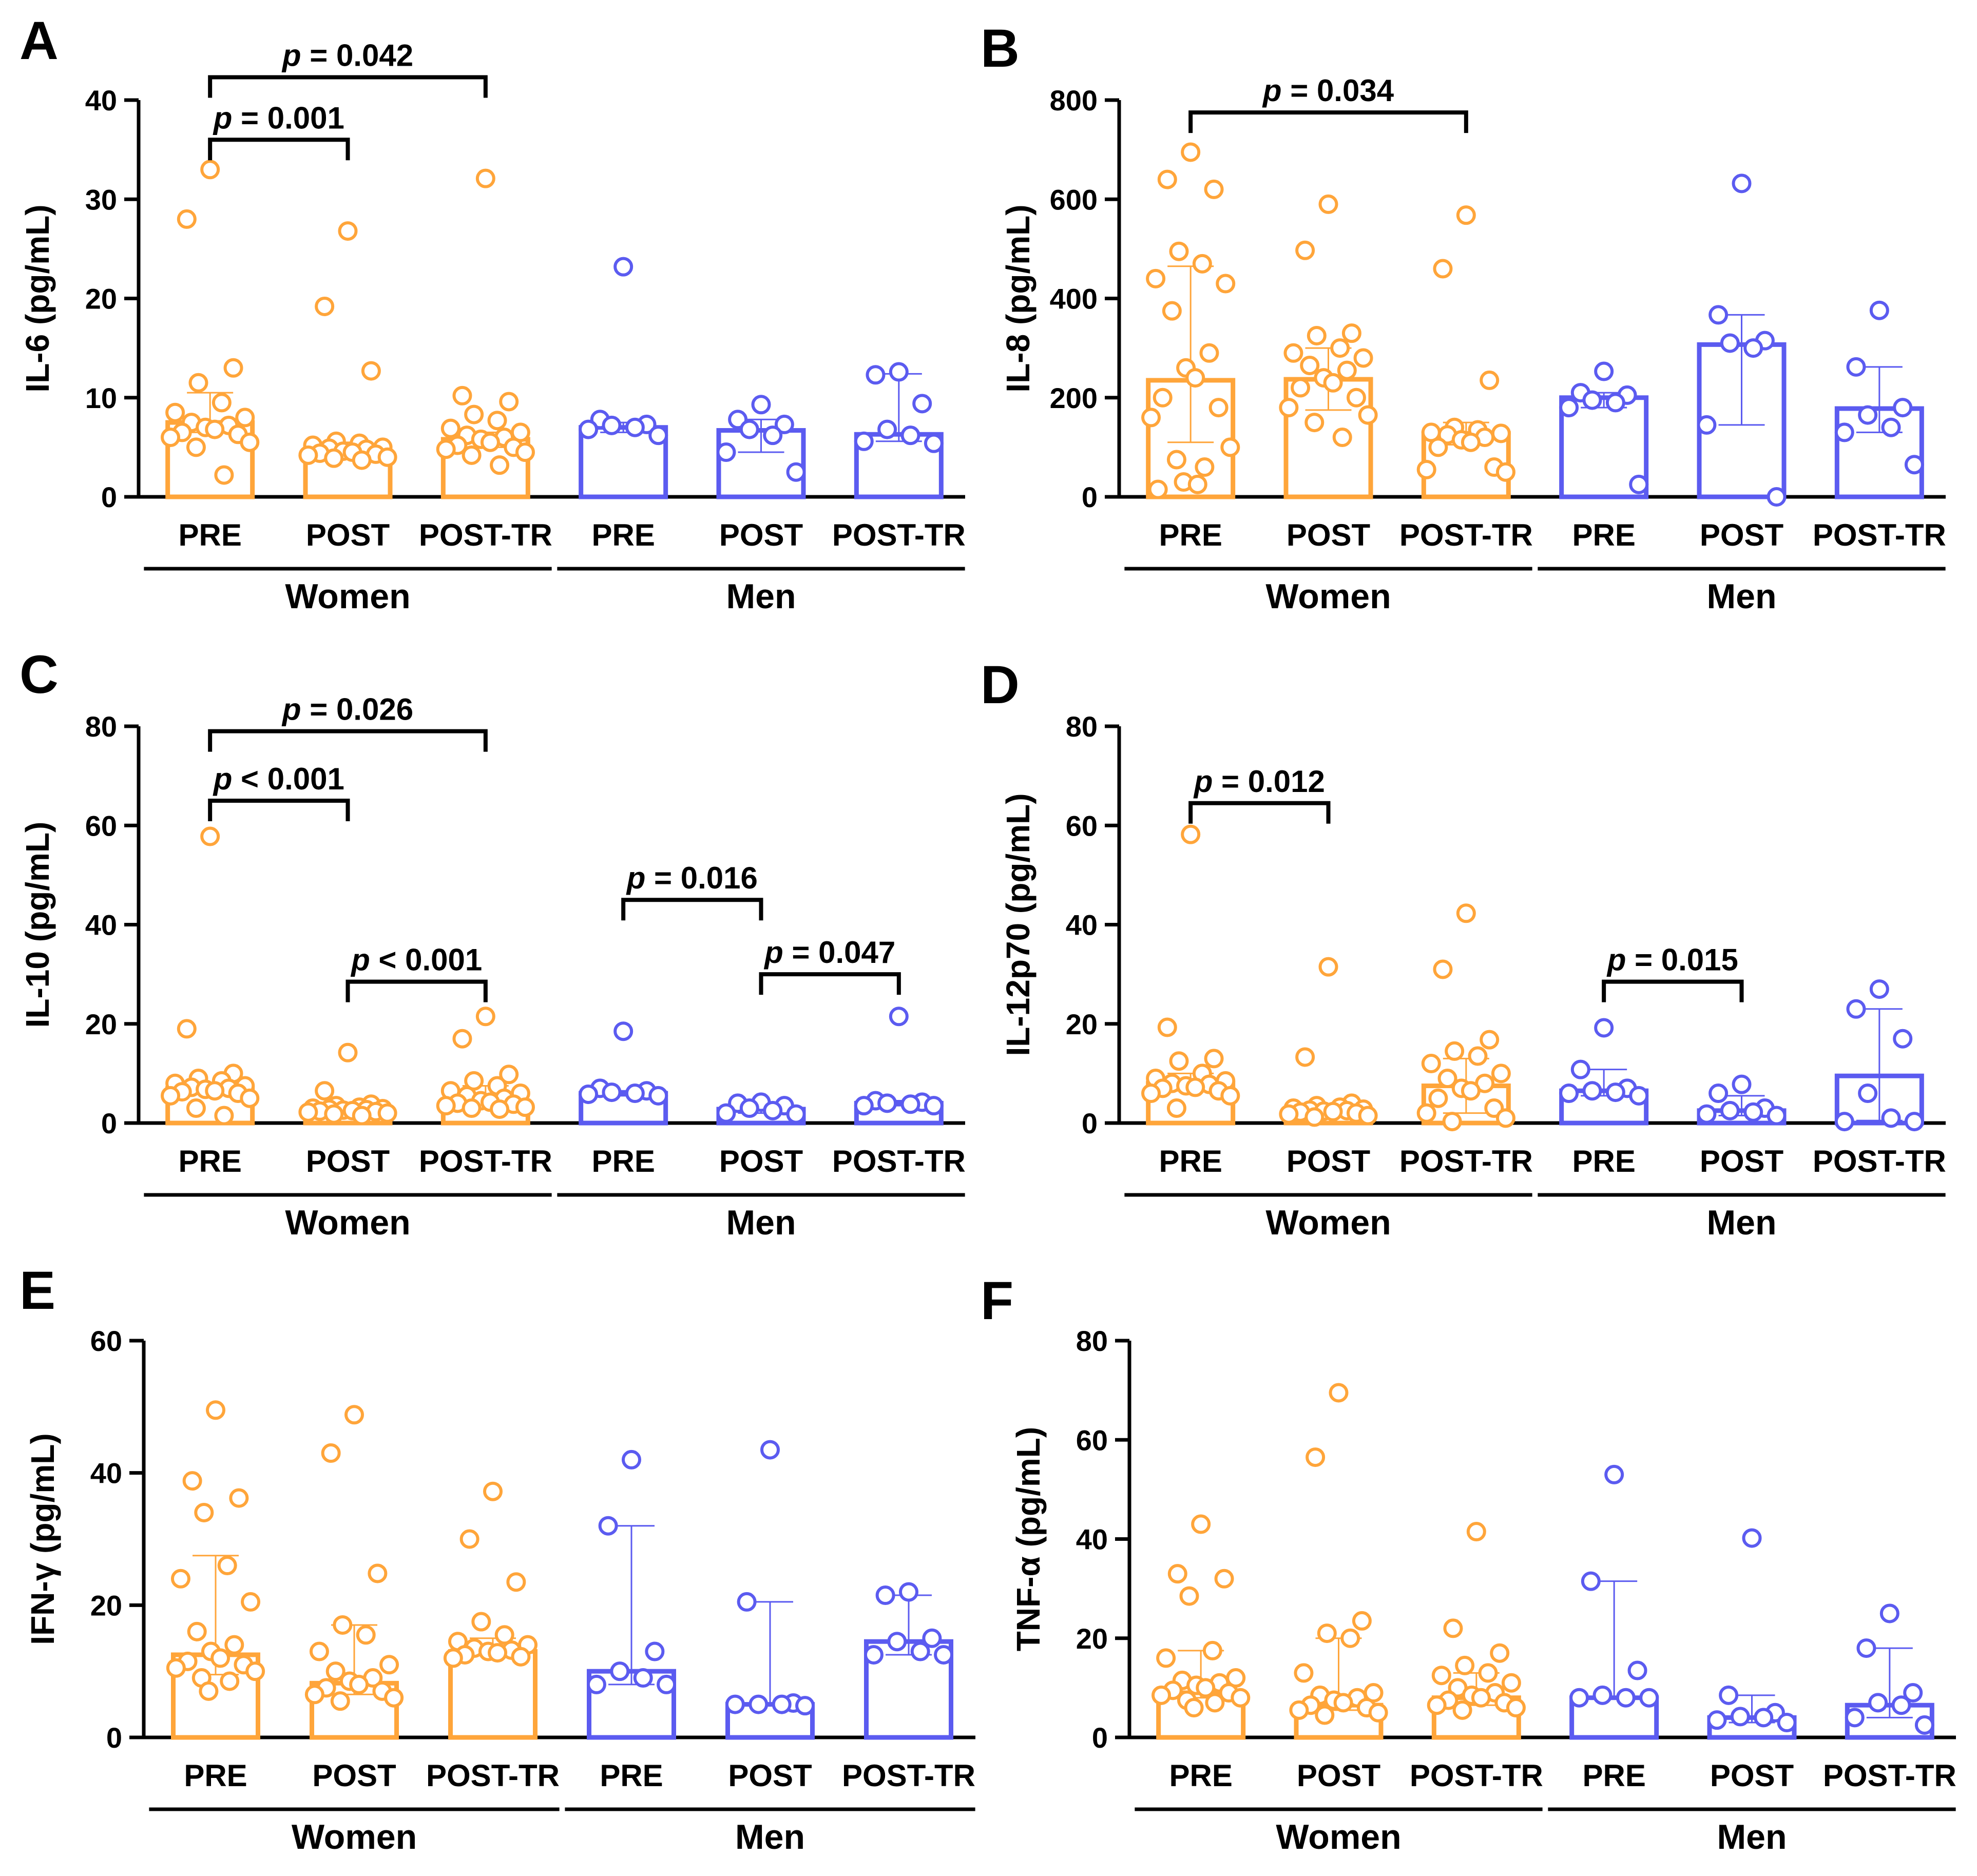 Image resolution: width=1977 pixels, height=1876 pixels. What do you see at coordinates (1092, 1639) in the screenshot?
I see `y-tick-label: 20` at bounding box center [1092, 1639].